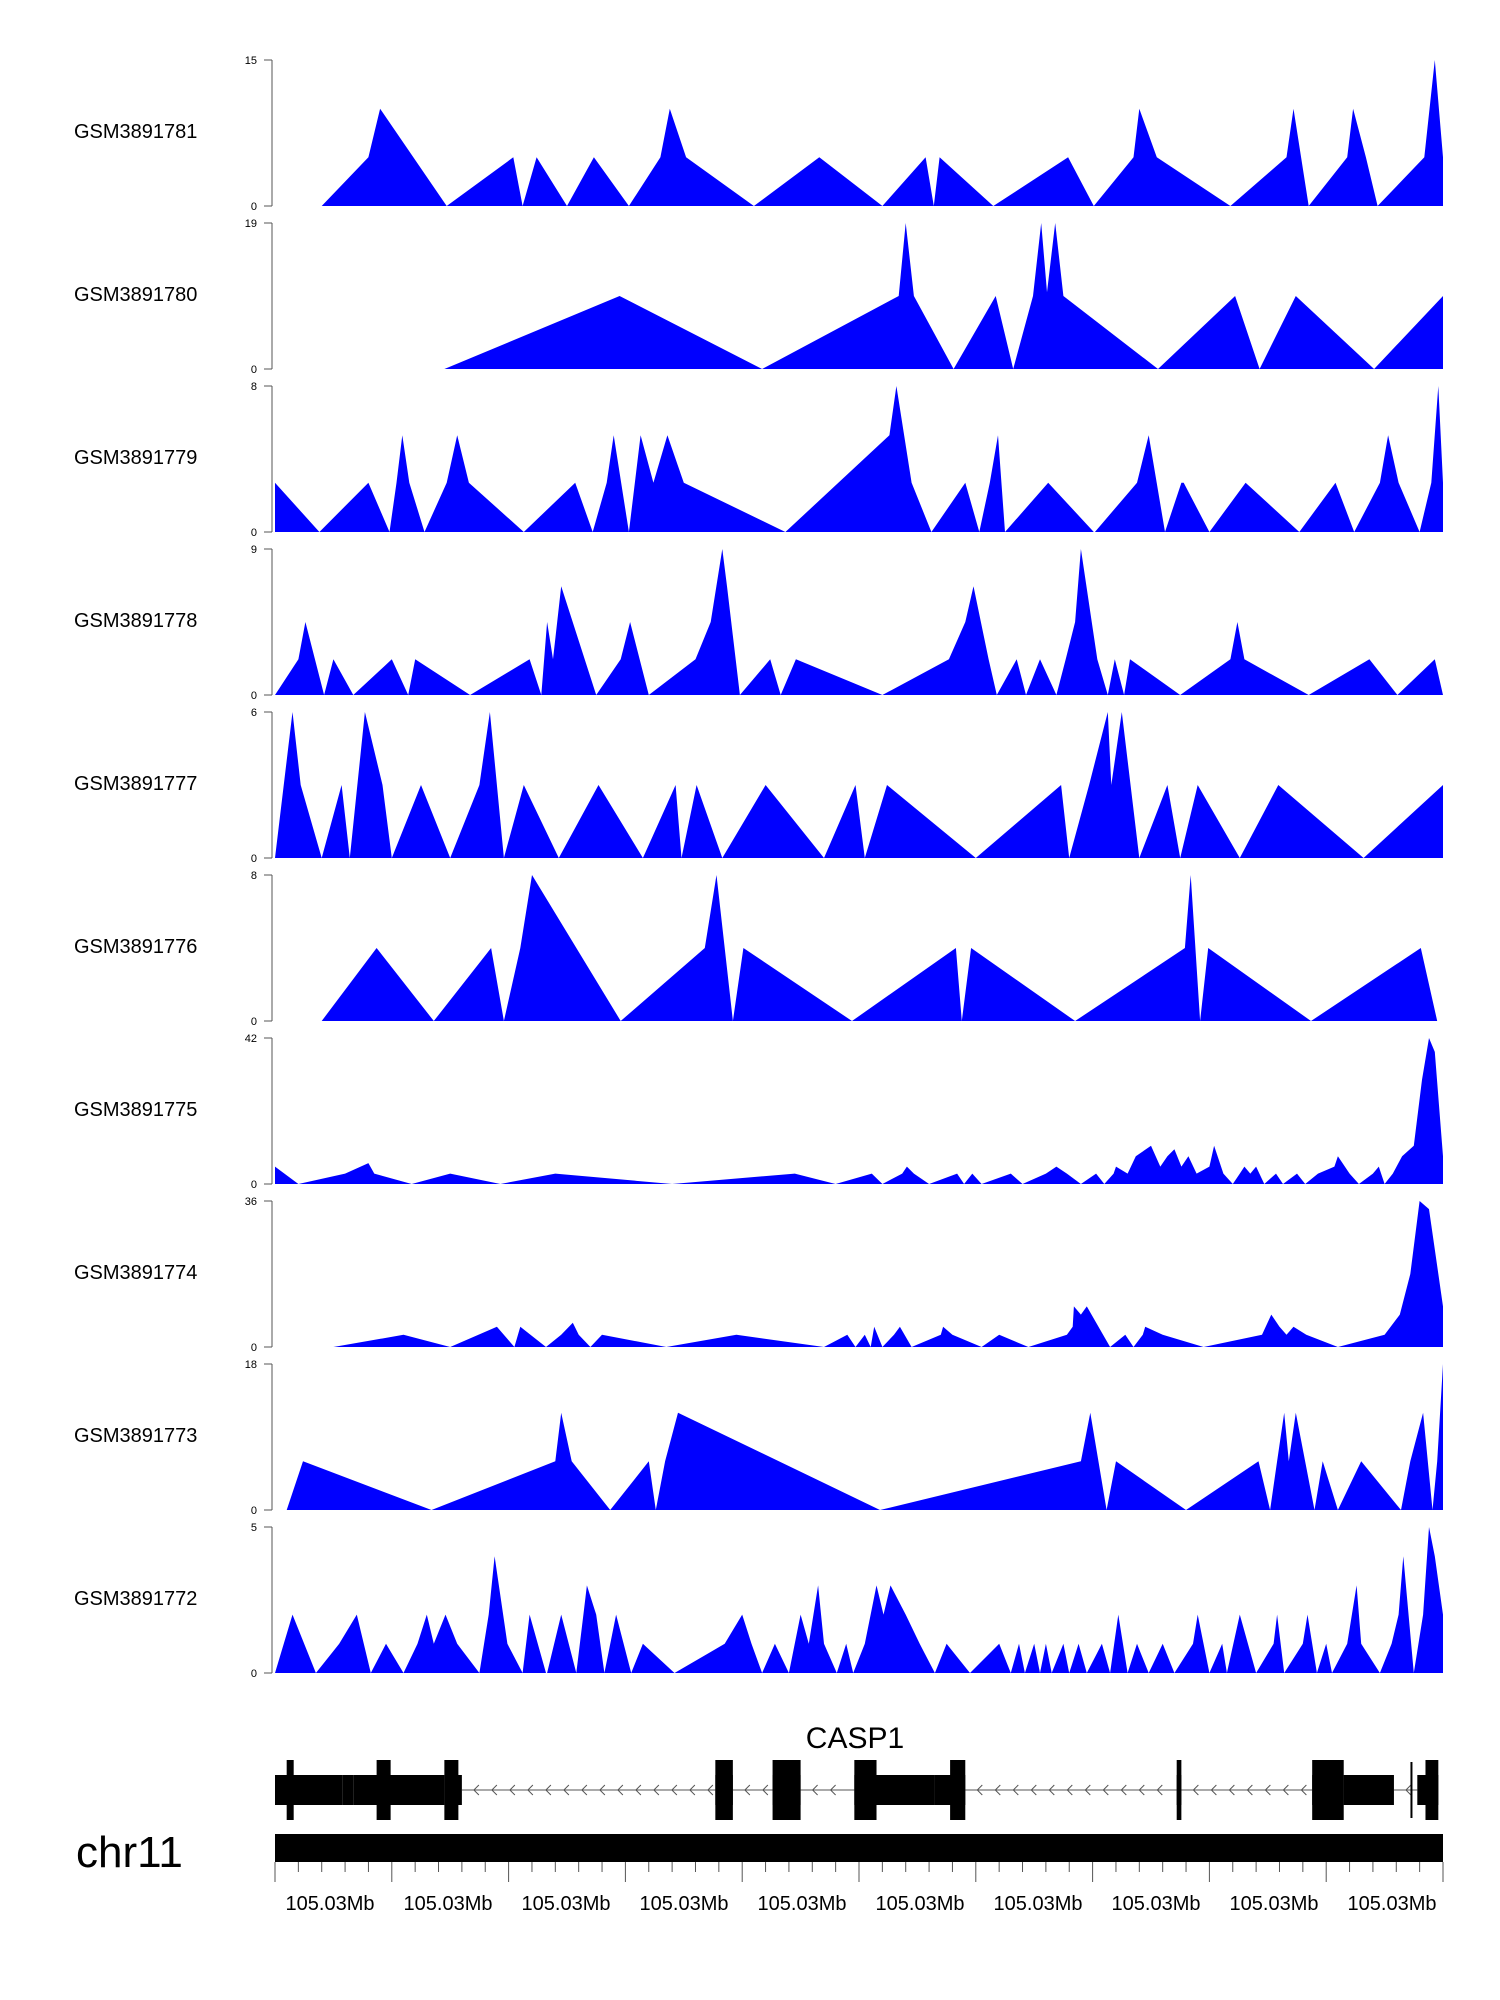  I want to click on track-label: GSM3891777, so click(135, 784).